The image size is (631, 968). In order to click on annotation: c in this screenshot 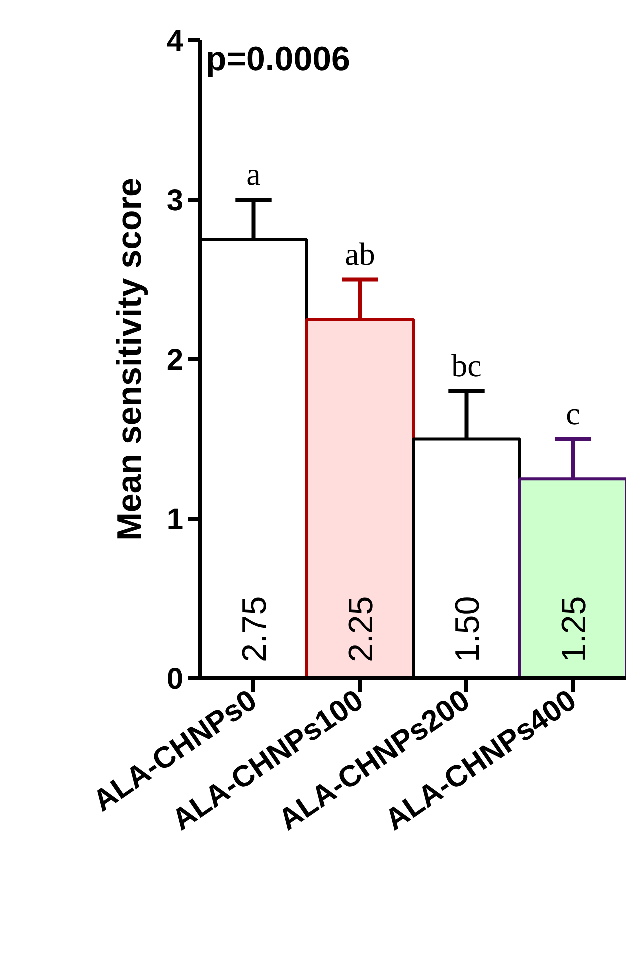, I will do `click(573, 413)`.